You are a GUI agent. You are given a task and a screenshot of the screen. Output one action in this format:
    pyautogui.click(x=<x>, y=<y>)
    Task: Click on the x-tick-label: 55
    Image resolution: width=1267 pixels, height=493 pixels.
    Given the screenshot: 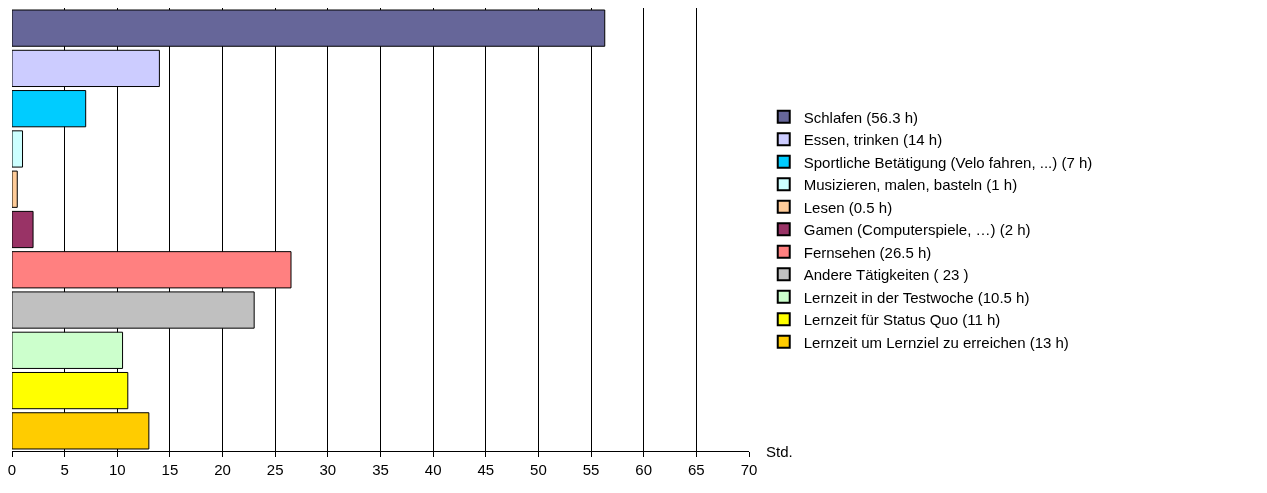 What is the action you would take?
    pyautogui.click(x=591, y=469)
    